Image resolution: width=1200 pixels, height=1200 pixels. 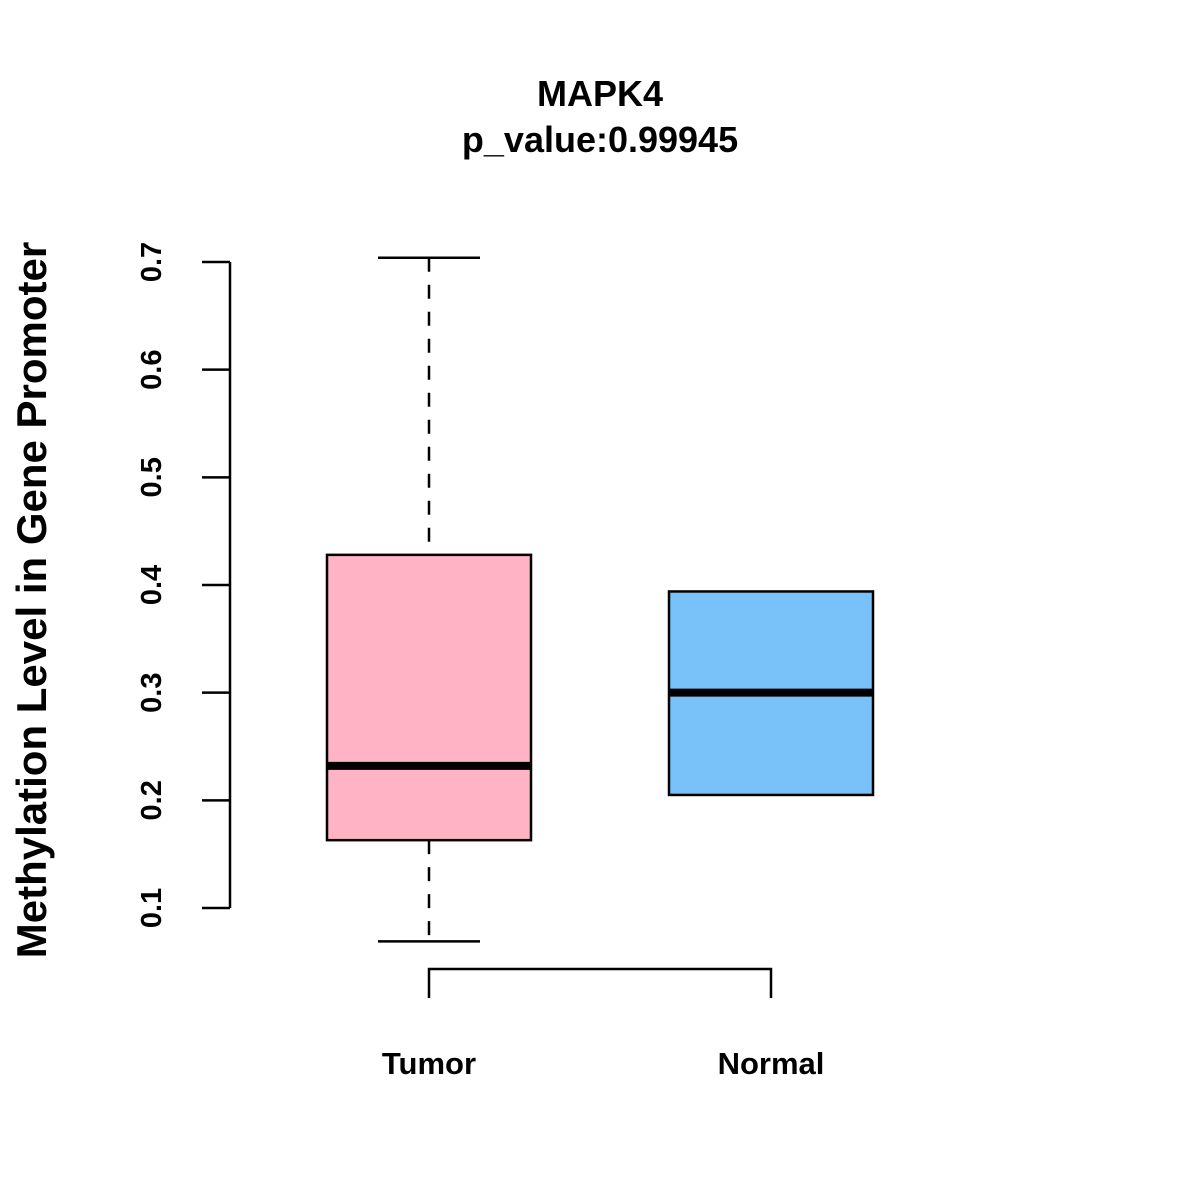 What do you see at coordinates (429, 697) in the screenshot?
I see `tumor-iqr-box` at bounding box center [429, 697].